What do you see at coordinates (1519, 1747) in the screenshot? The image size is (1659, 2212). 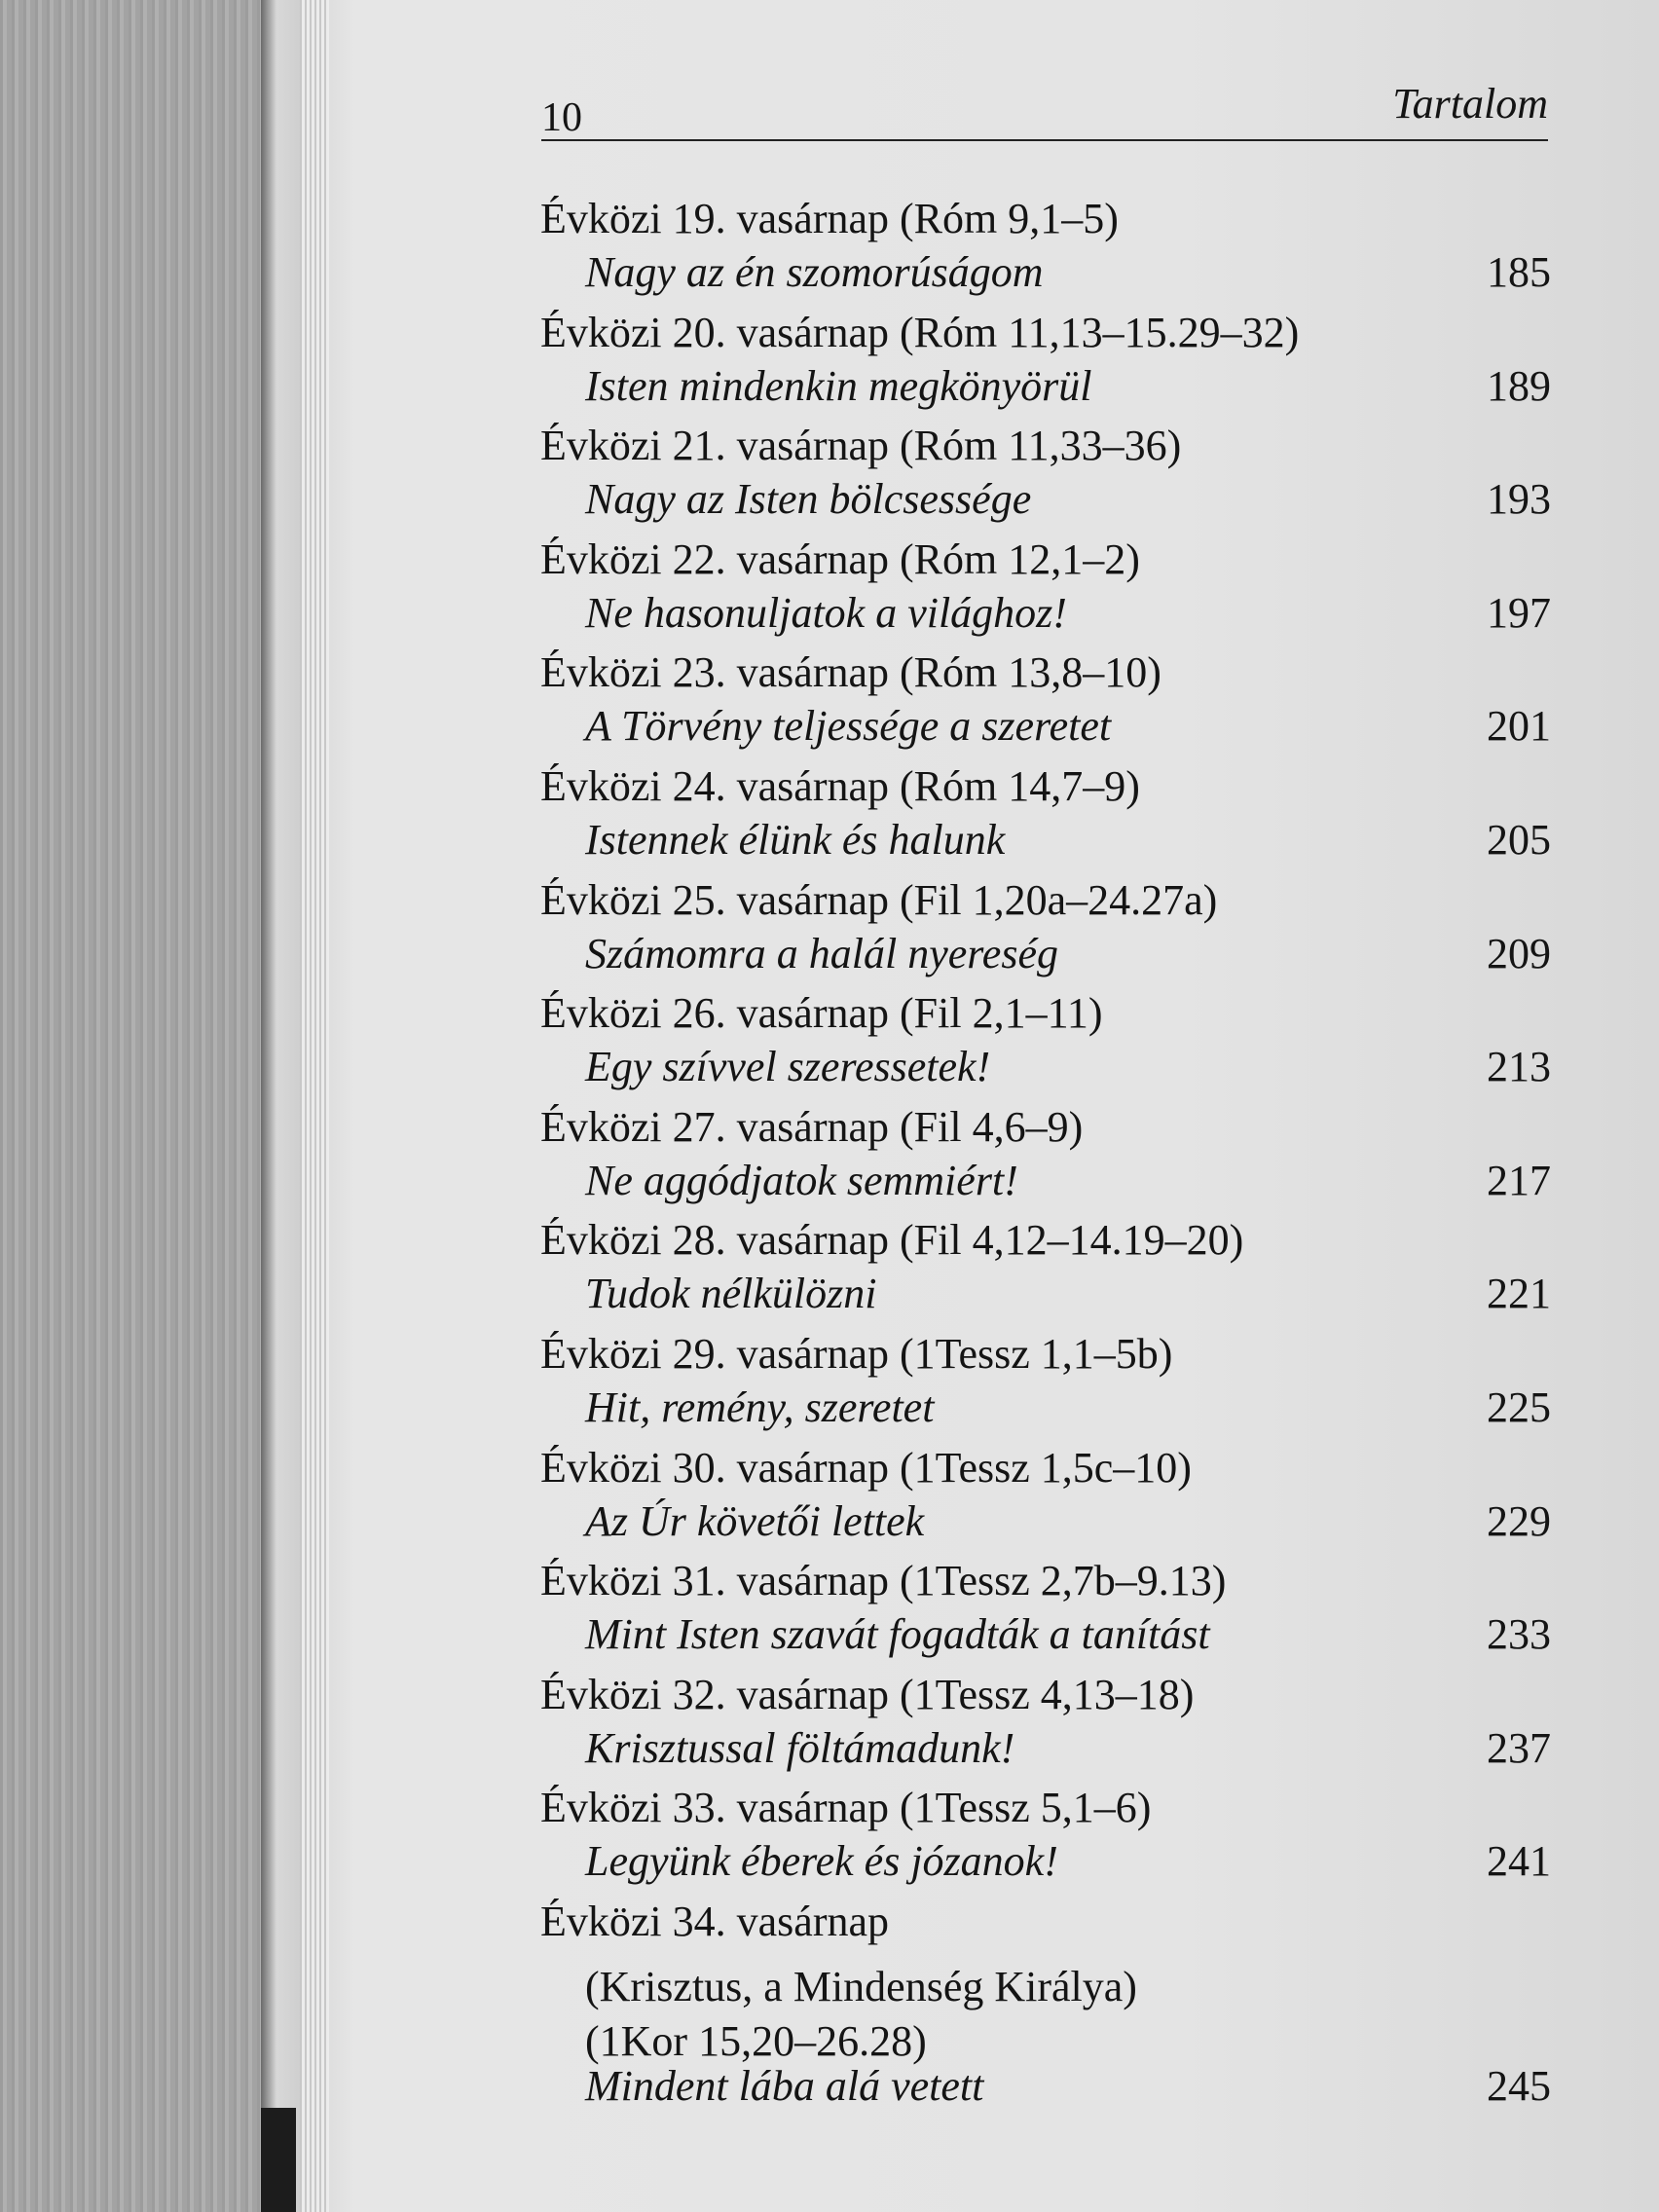 I see `entry-page: 237` at bounding box center [1519, 1747].